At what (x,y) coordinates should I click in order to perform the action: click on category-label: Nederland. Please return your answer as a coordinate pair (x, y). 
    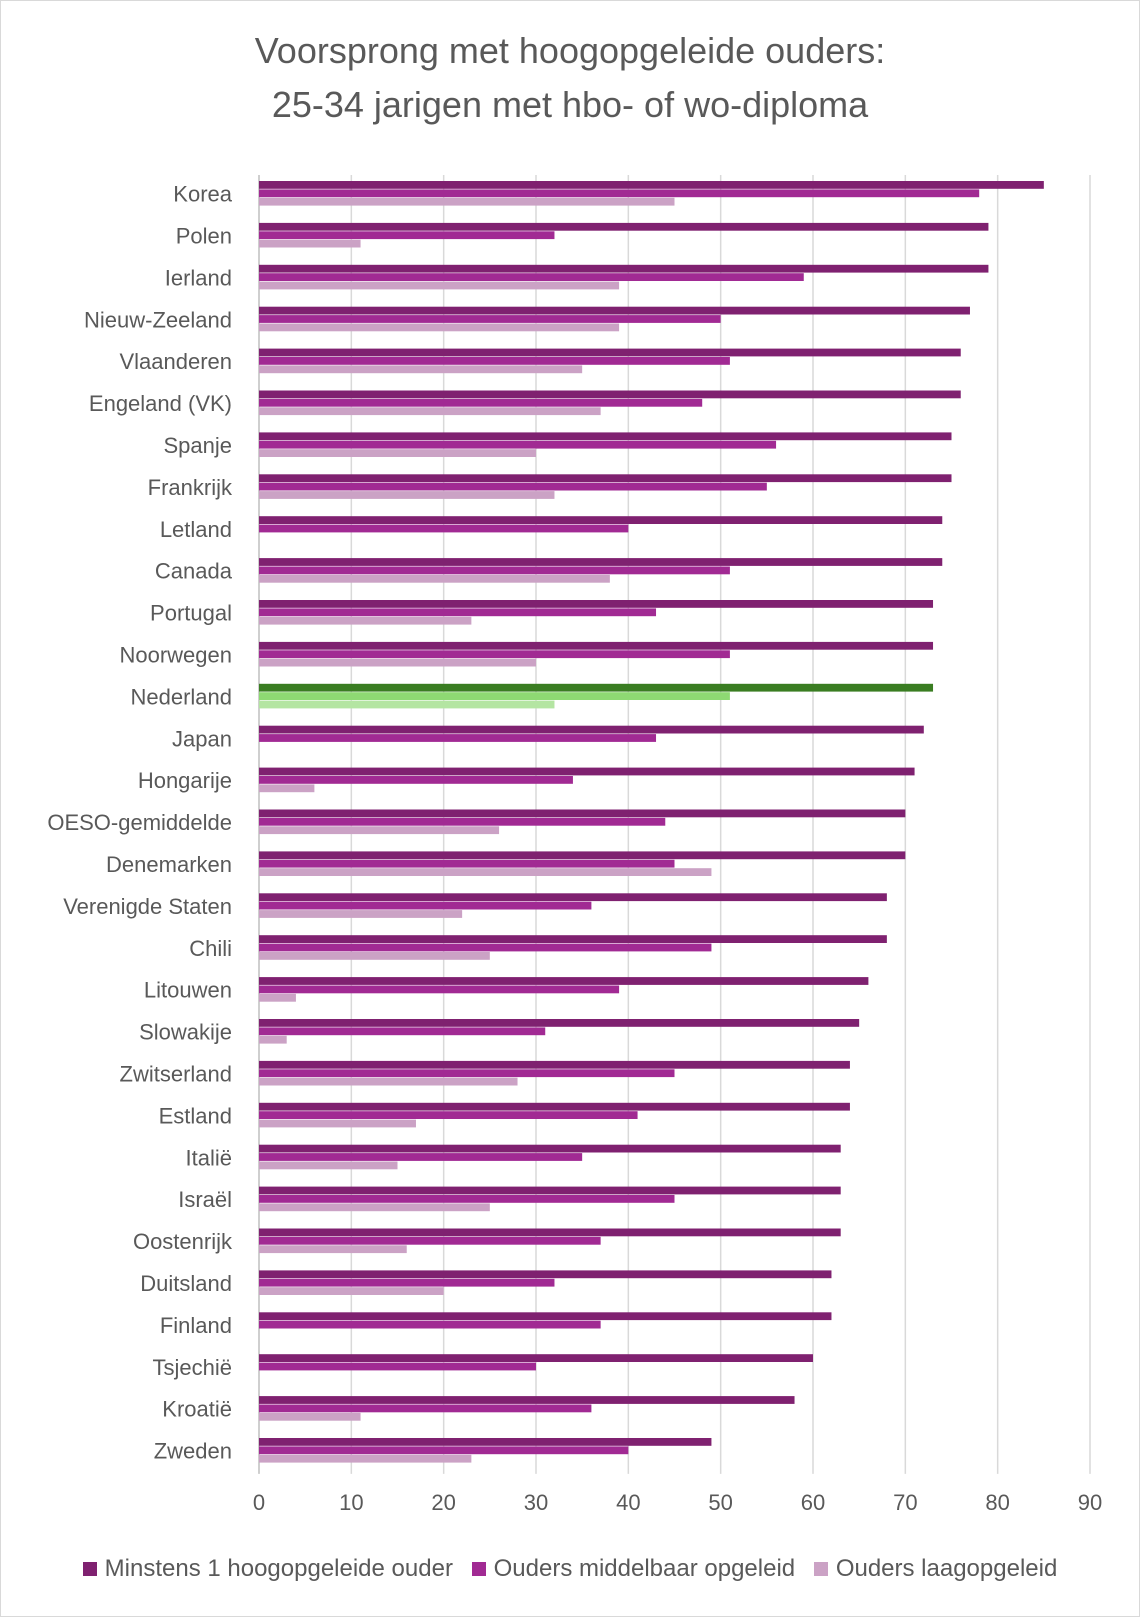
    Looking at the image, I should click on (181, 696).